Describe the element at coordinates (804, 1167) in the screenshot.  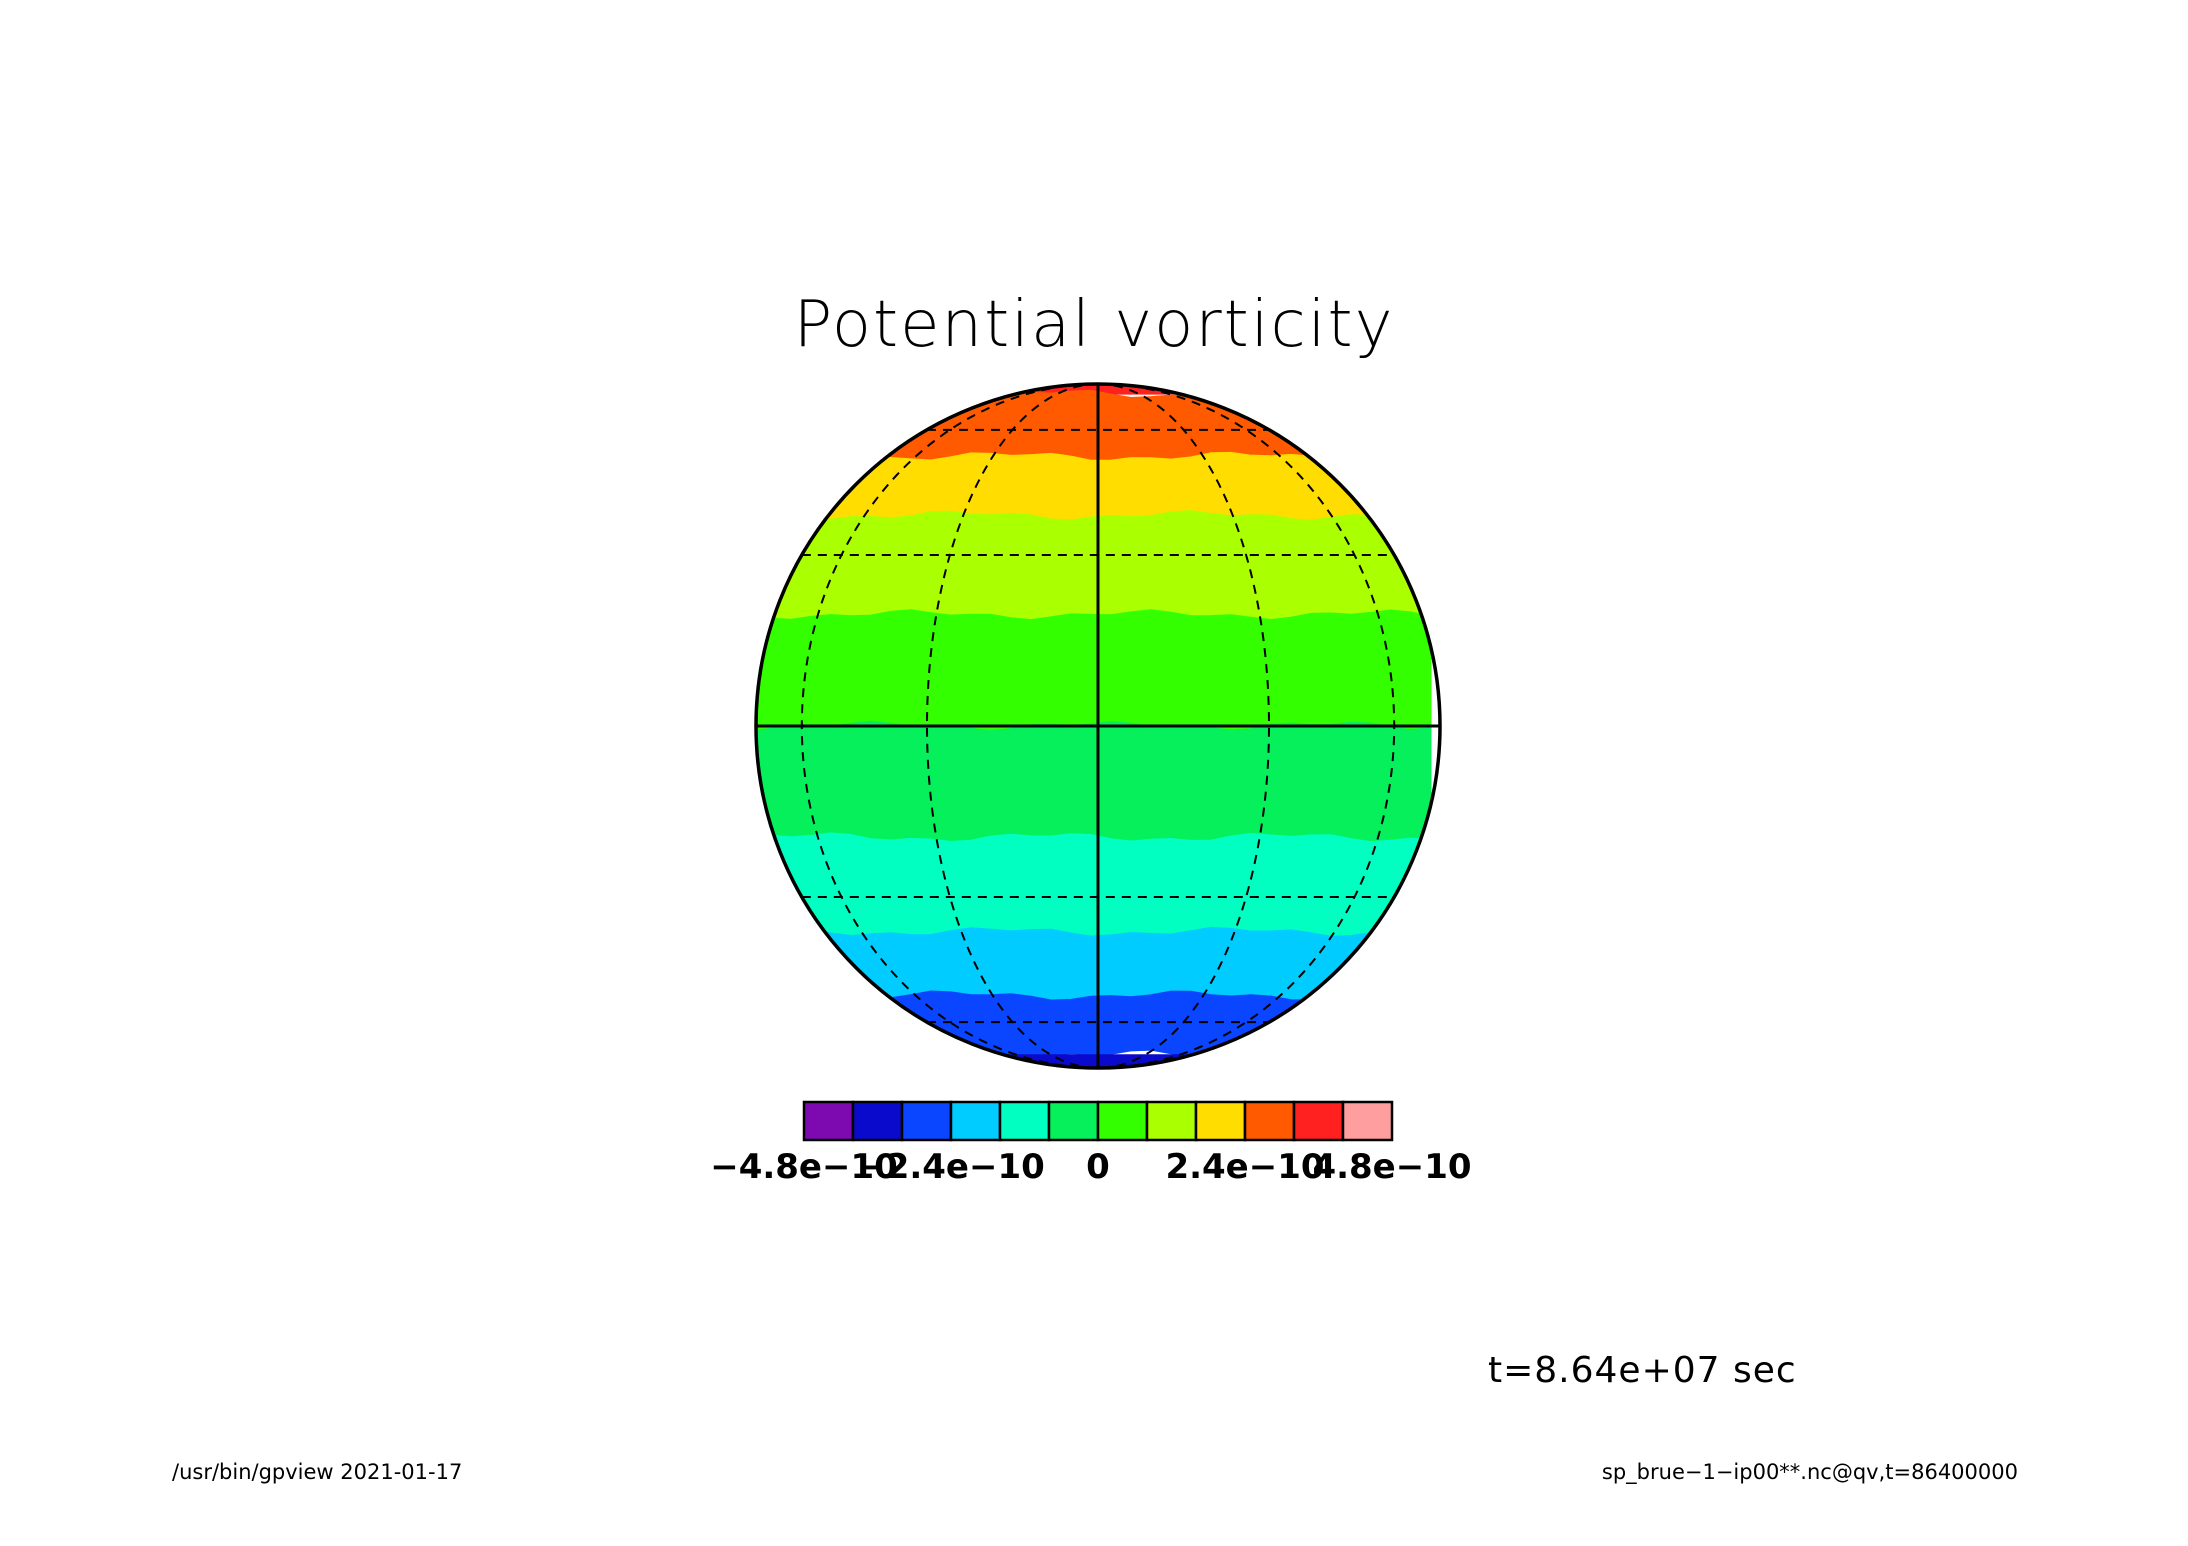
I see `colorbar-tick-label: −4.8e−10` at that location.